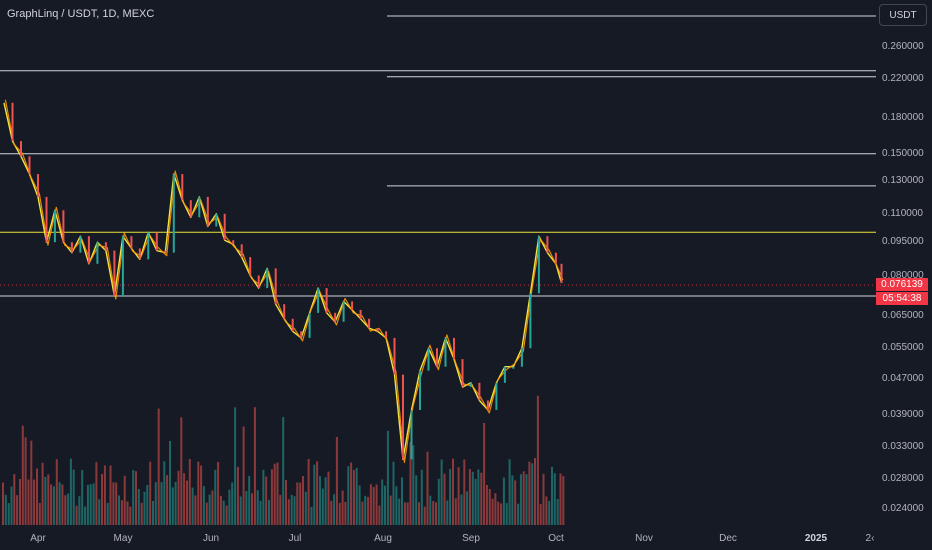 This screenshot has height=550, width=932. What do you see at coordinates (556, 538) in the screenshot?
I see `time-tick-label: Oct` at bounding box center [556, 538].